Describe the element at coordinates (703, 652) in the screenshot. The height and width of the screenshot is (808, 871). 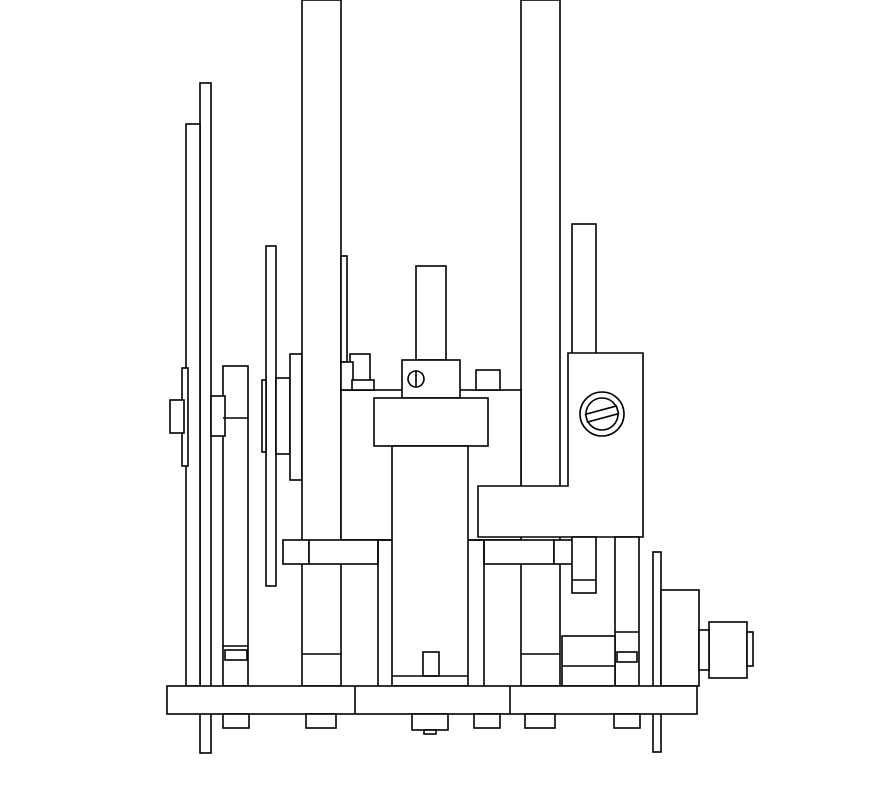
I see `right-wheel` at that location.